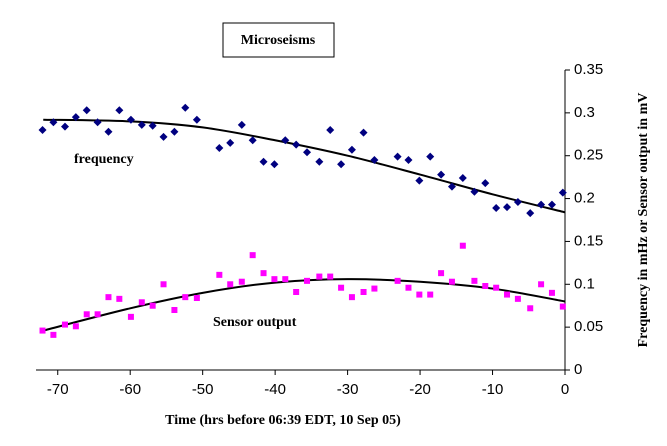  Describe the element at coordinates (578, 369) in the screenshot. I see `y-tick-label: 0` at that location.